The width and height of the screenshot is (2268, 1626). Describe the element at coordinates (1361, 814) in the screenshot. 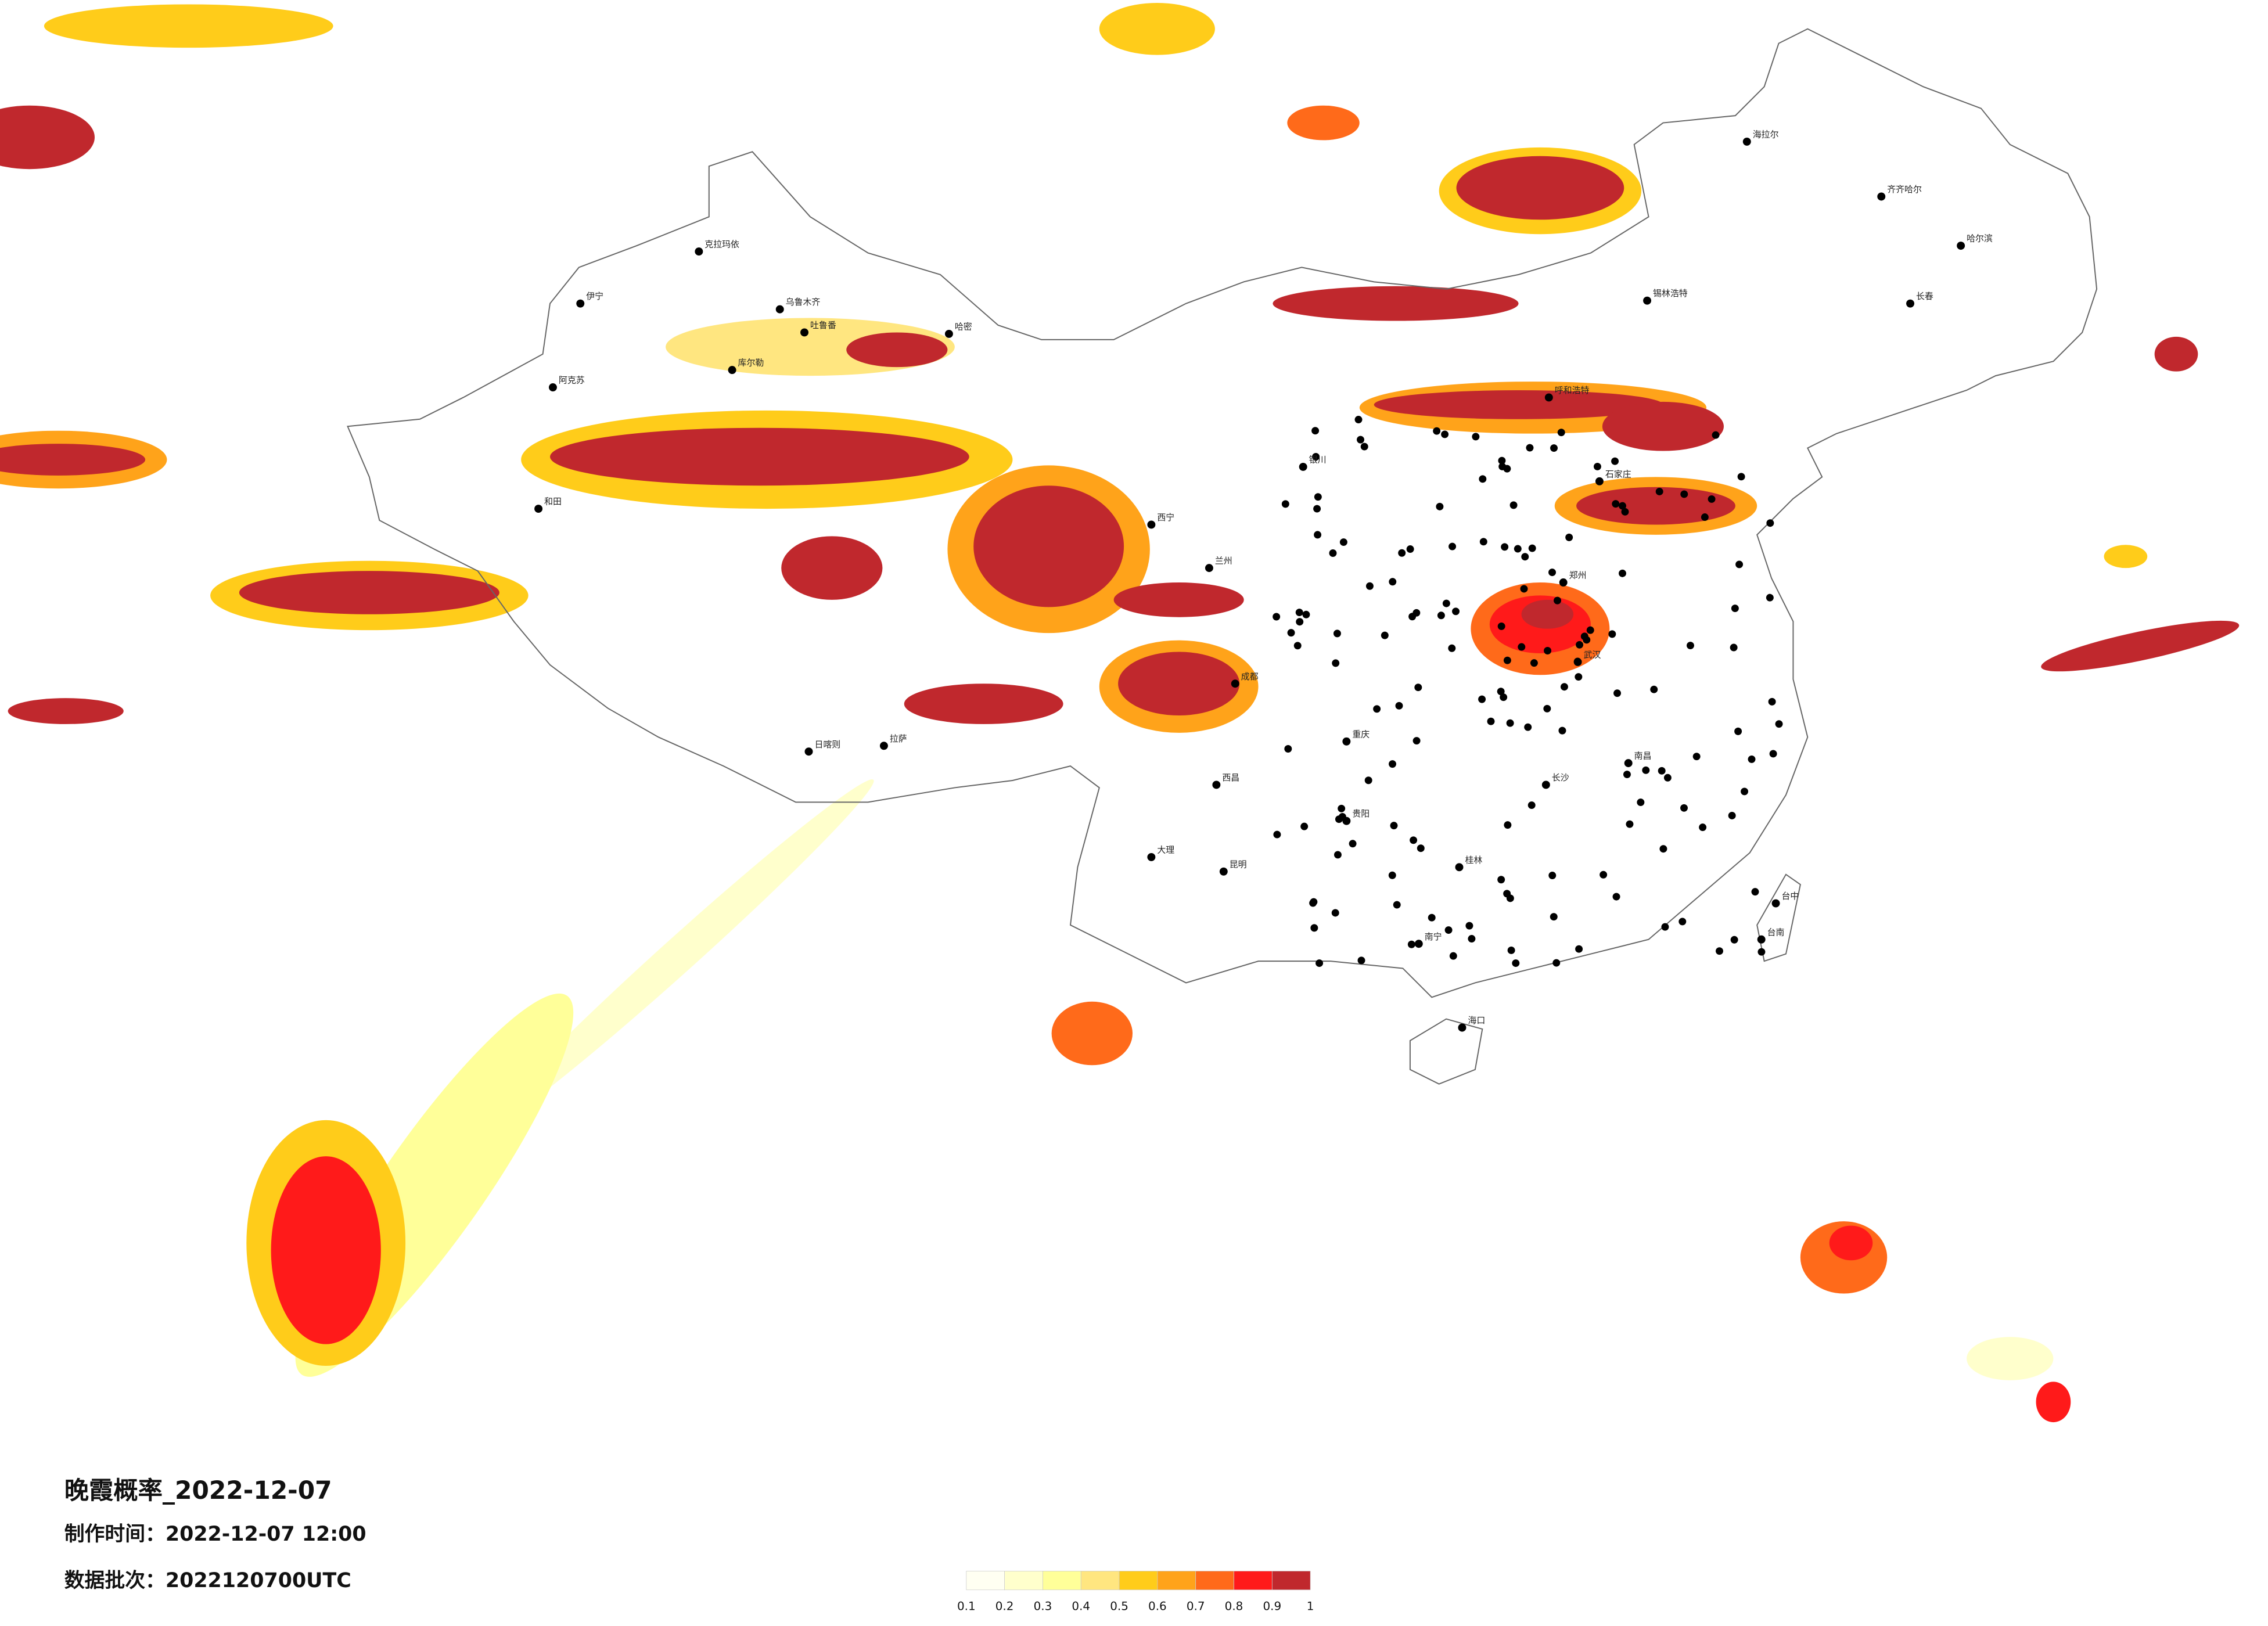

I see `city-label: 贵阳` at that location.